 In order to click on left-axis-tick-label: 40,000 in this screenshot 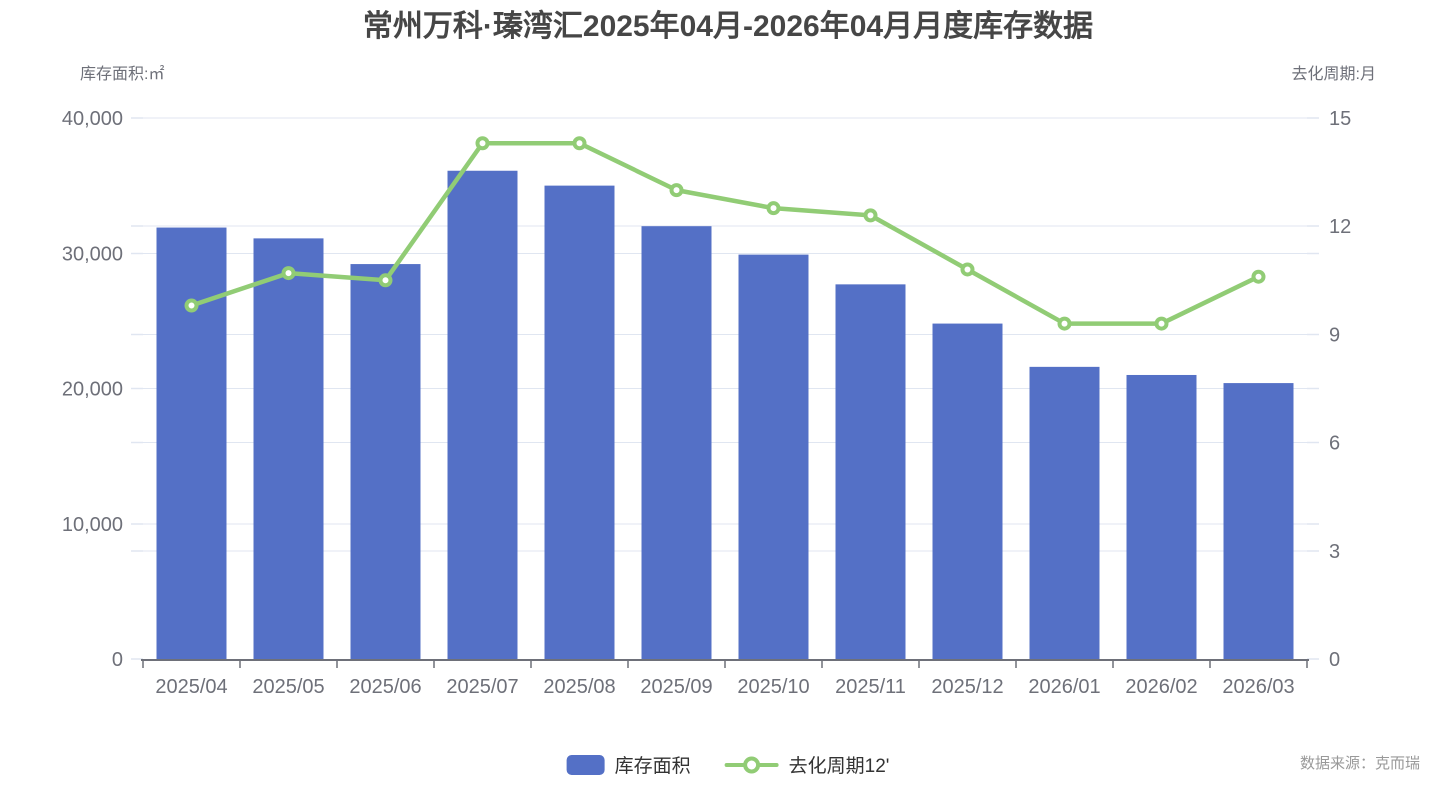, I will do `click(92, 119)`.